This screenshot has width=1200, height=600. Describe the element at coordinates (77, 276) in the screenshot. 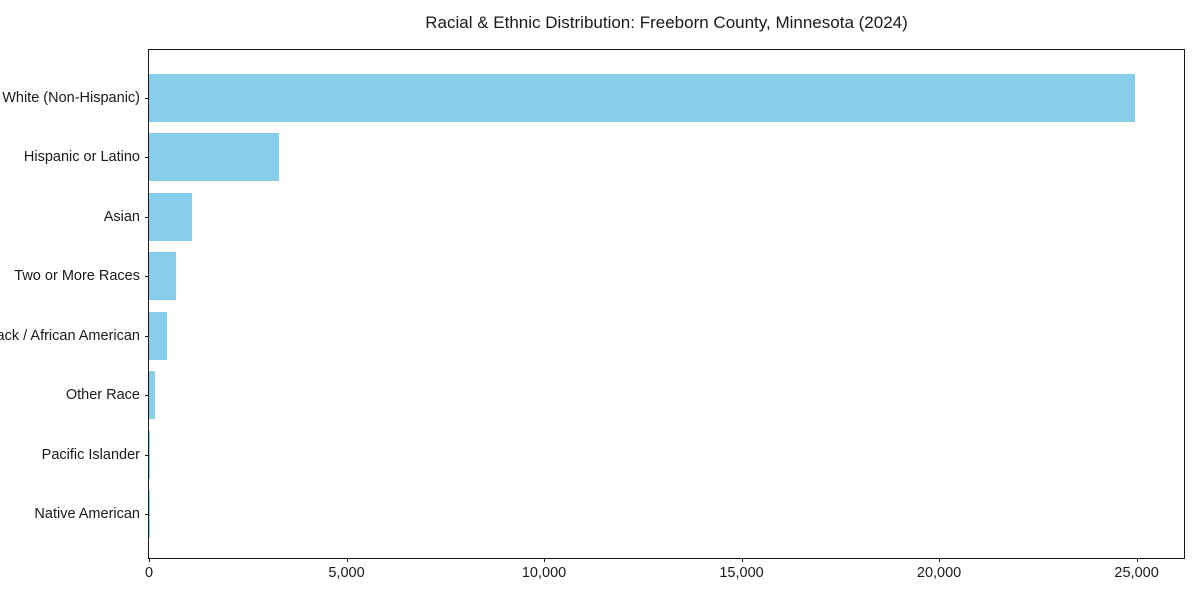

I see `category-label: Two or More Races` at that location.